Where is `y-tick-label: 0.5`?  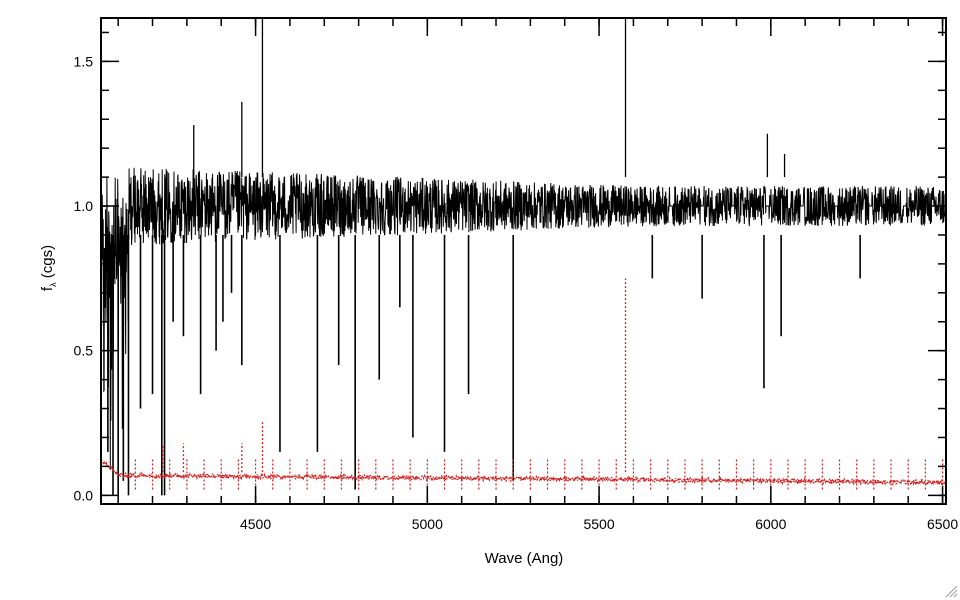 y-tick-label: 0.5 is located at coordinates (84, 351).